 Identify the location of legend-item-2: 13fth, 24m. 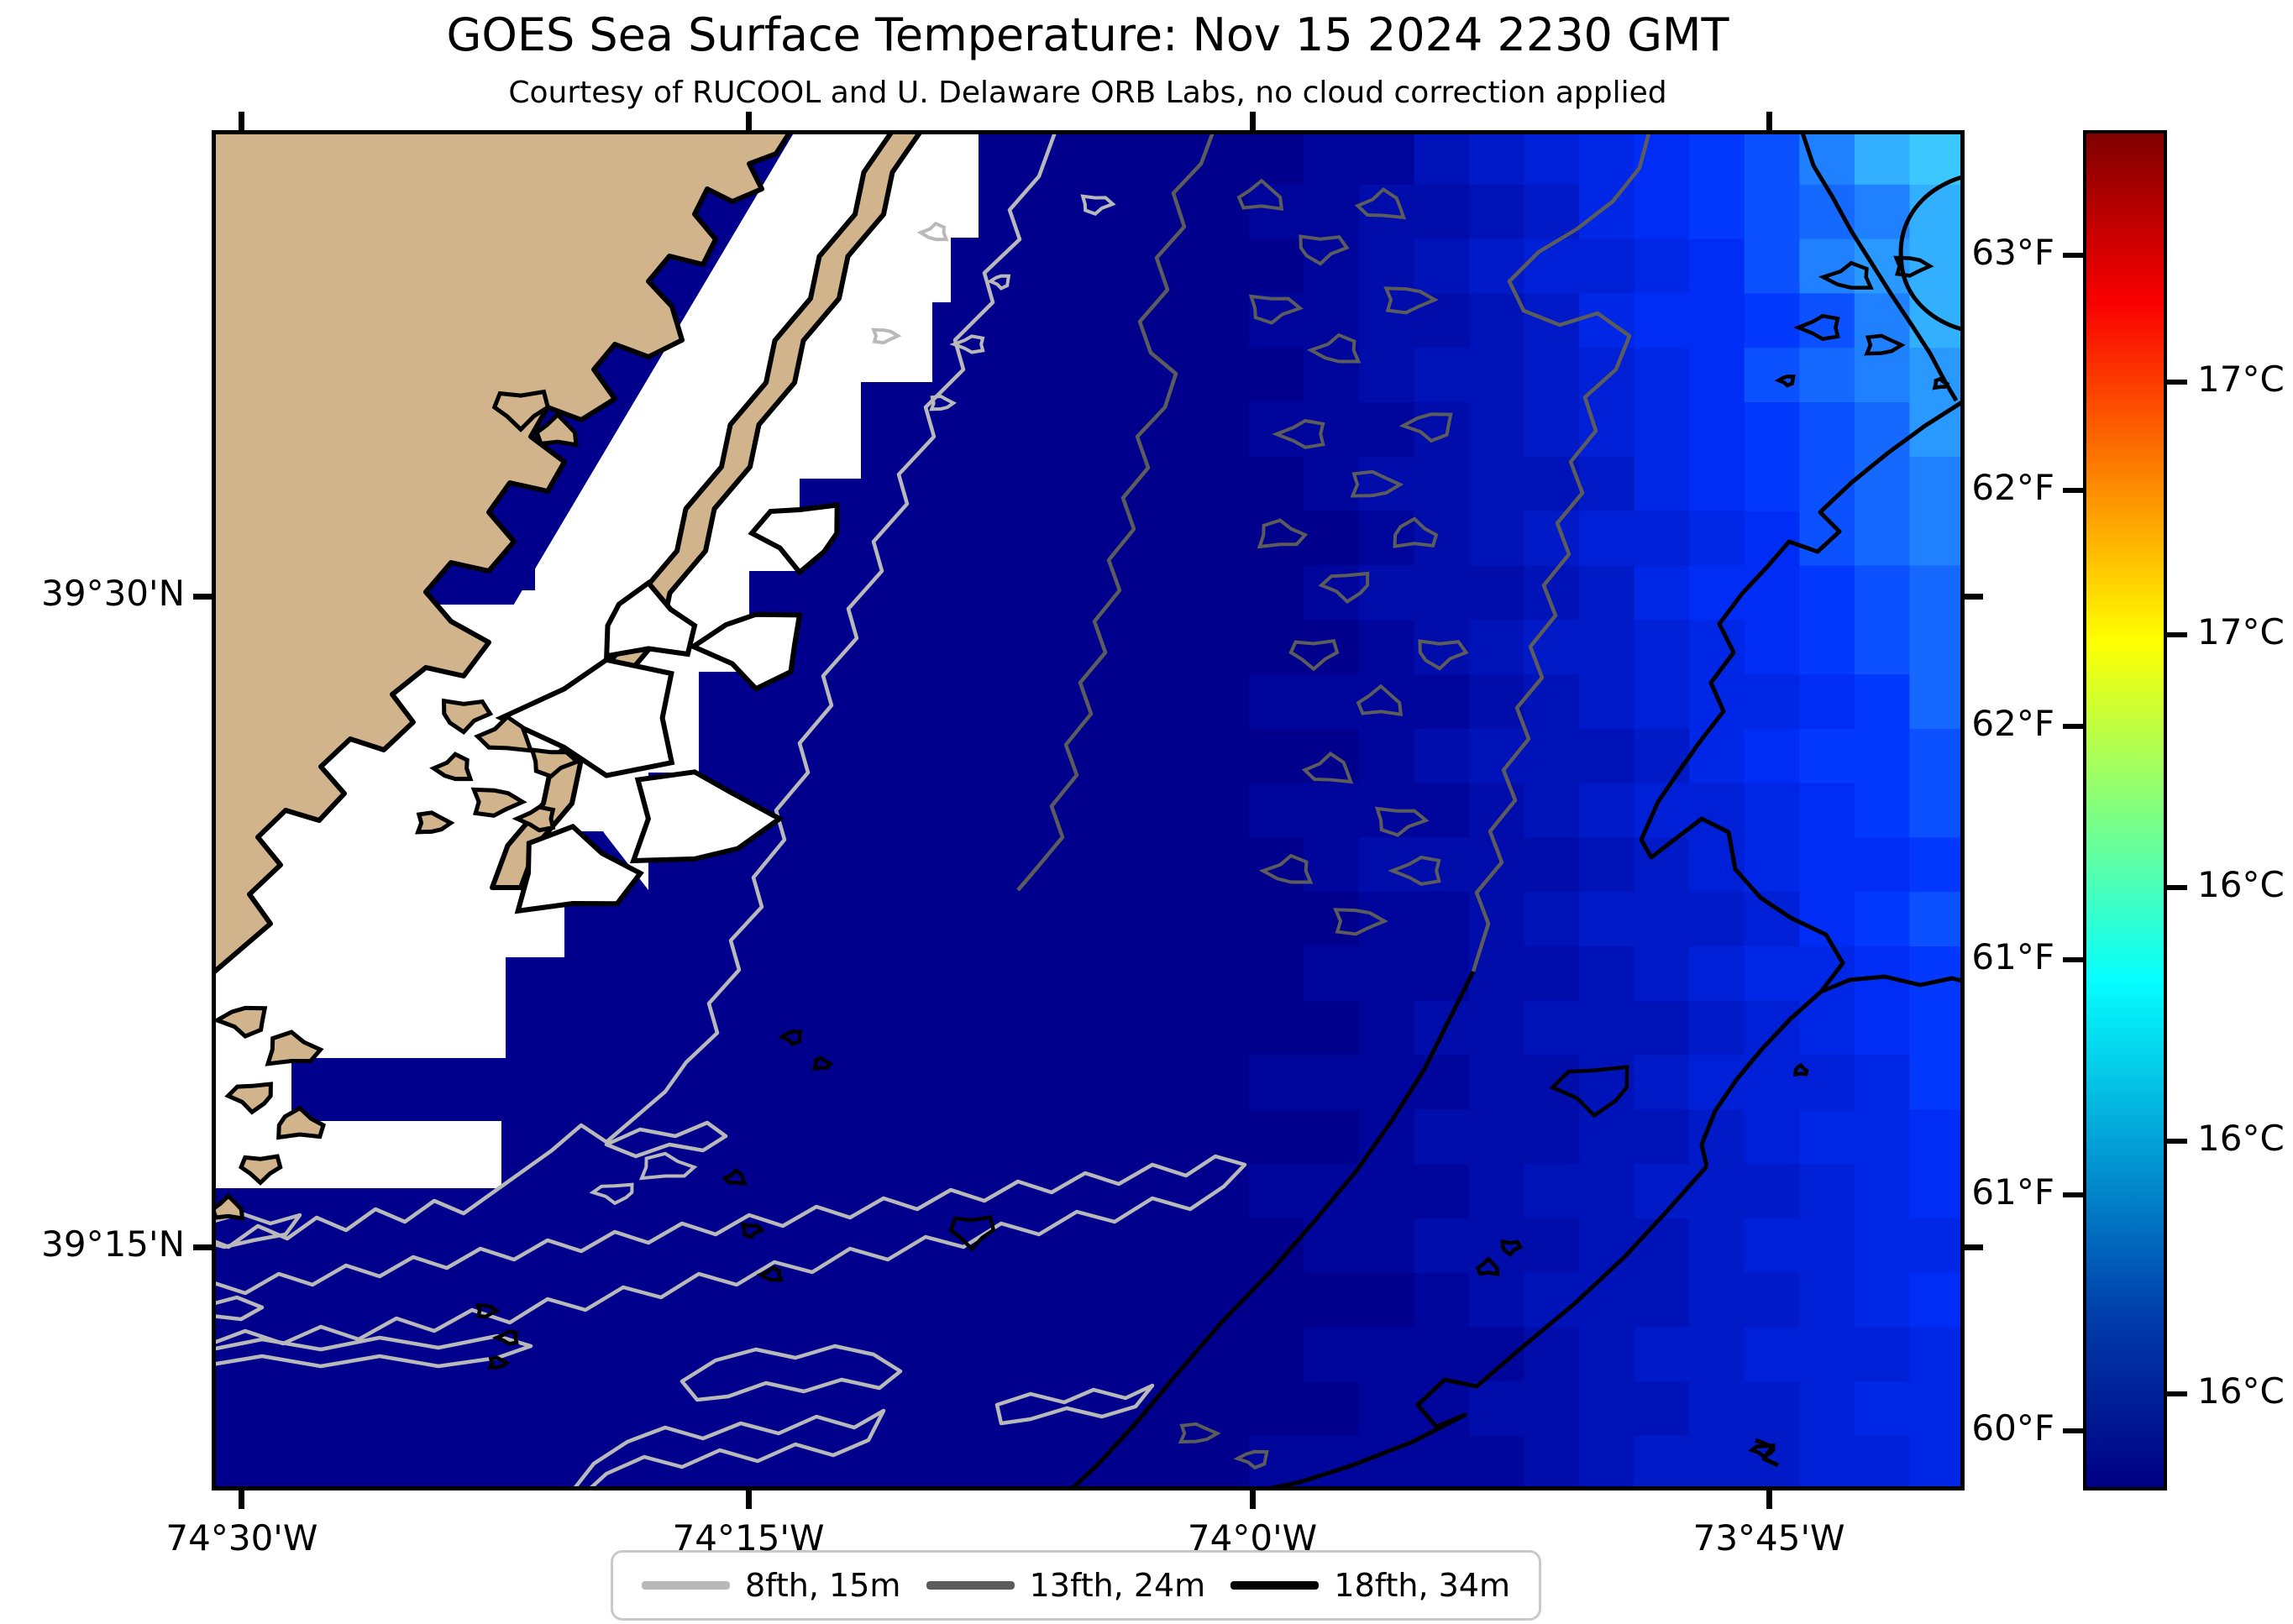
(1066, 1585).